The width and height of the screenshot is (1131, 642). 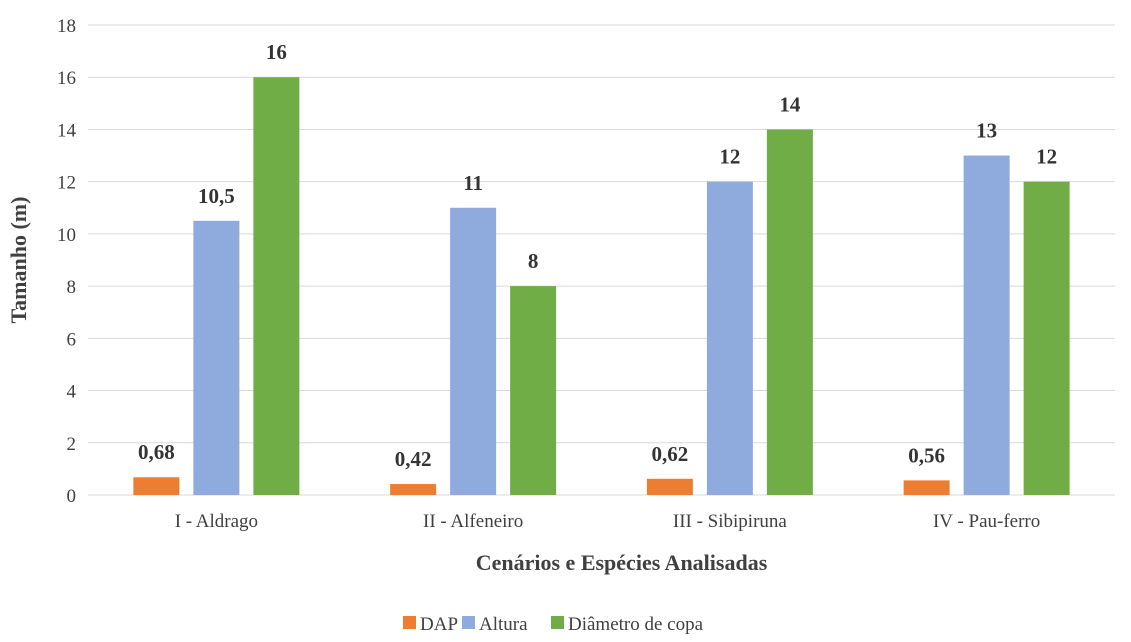 What do you see at coordinates (156, 452) in the screenshot?
I see `data-label: 0,68` at bounding box center [156, 452].